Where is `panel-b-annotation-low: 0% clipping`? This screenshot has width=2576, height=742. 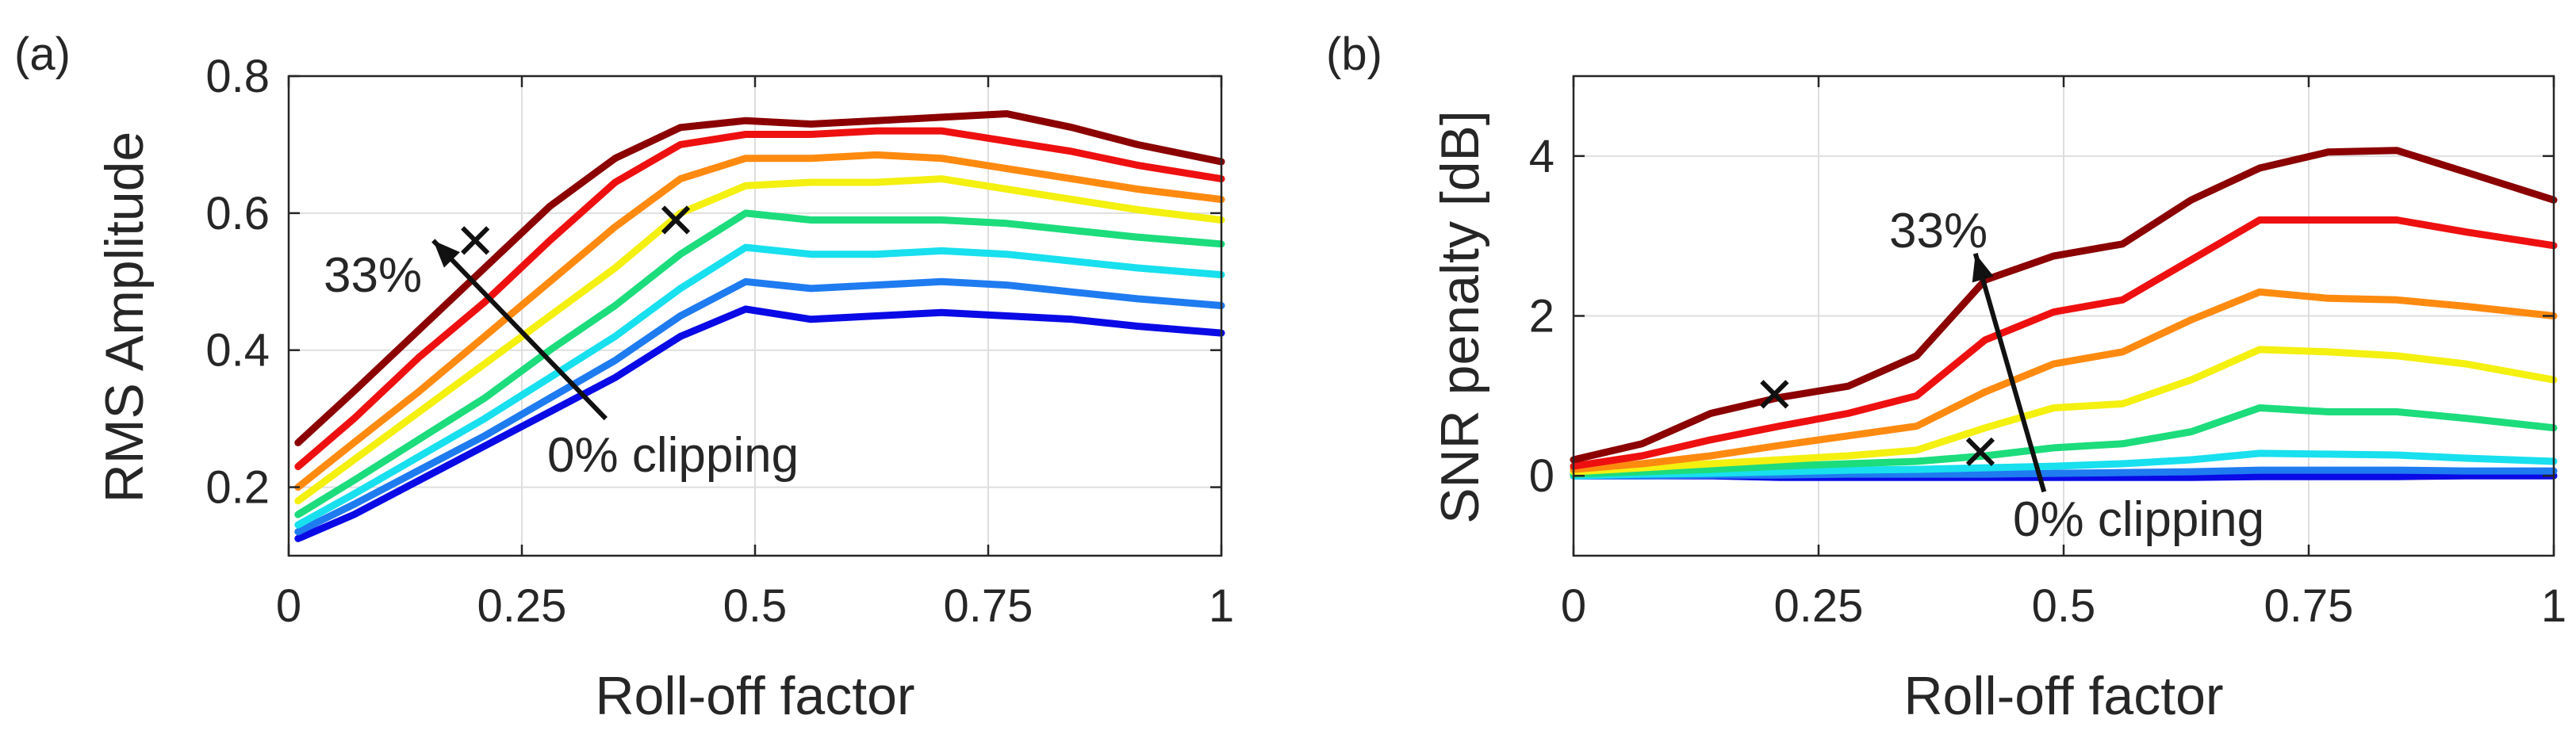 panel-b-annotation-low: 0% clipping is located at coordinates (2138, 519).